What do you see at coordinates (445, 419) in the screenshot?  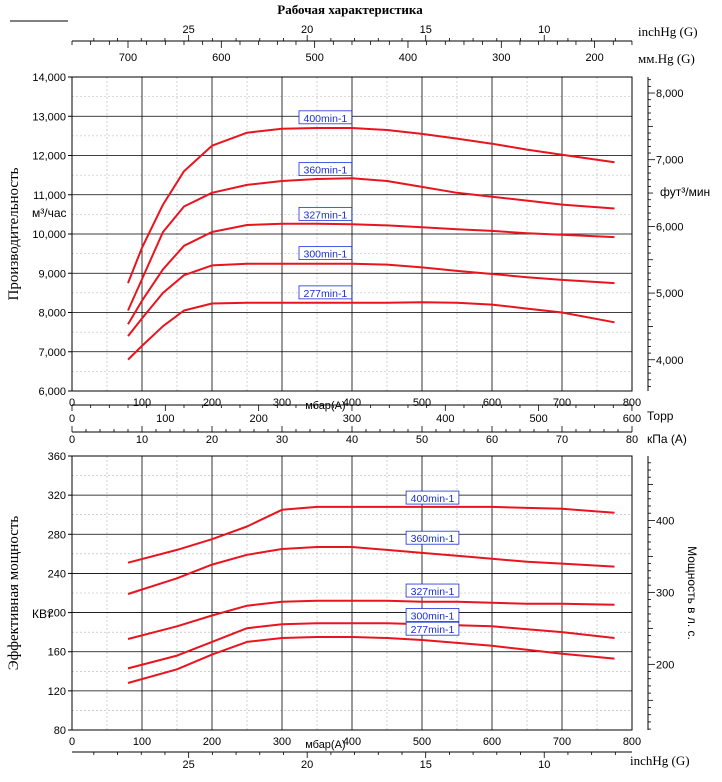 I see `torr-tick-label: 400` at bounding box center [445, 419].